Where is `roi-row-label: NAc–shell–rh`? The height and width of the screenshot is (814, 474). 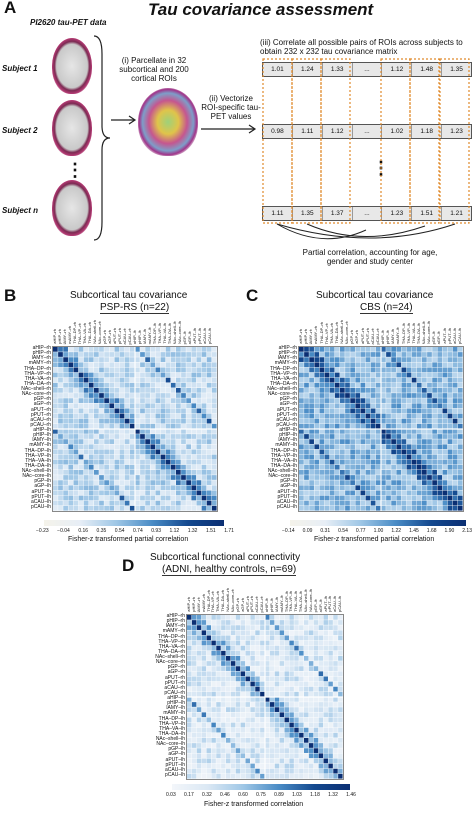
roi-row-label: NAc–shell–rh is located at coordinates (170, 657).